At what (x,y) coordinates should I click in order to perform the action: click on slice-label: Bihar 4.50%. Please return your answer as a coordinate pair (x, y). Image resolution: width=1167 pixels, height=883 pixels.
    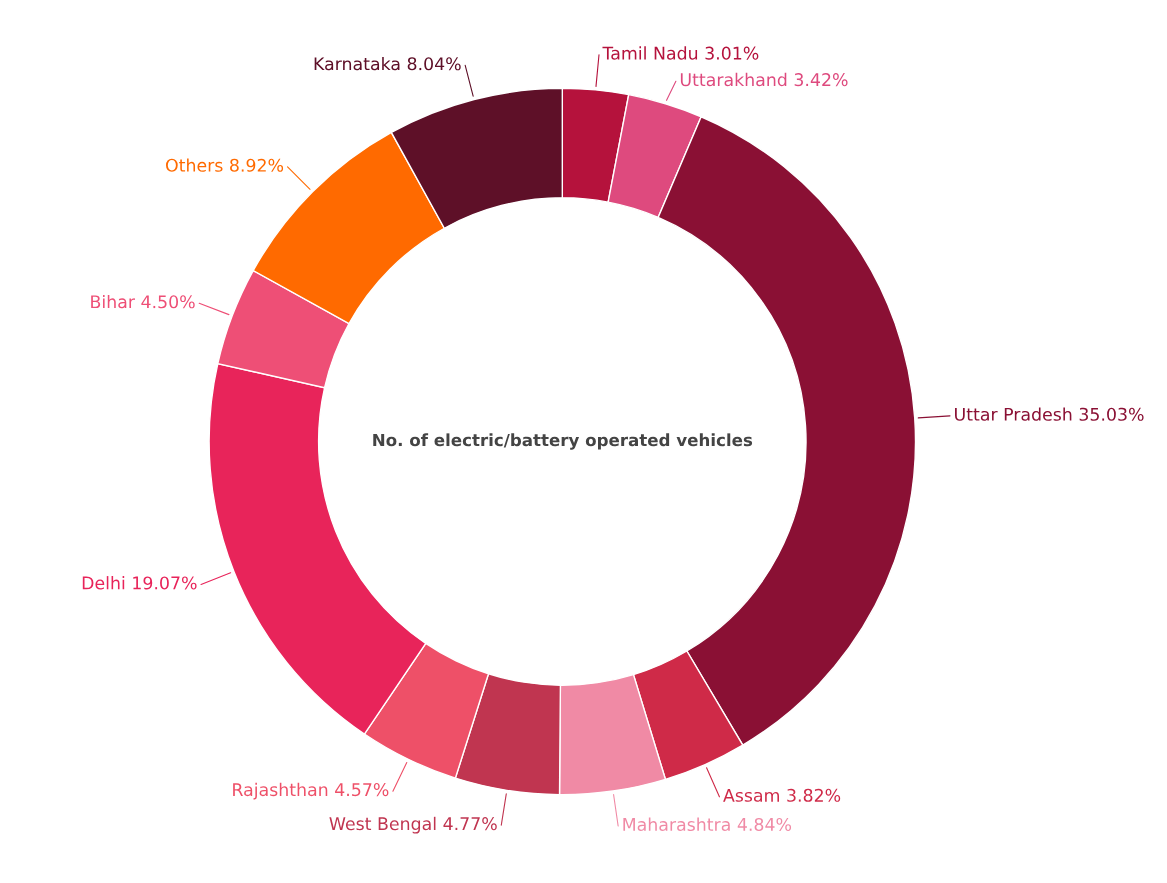
    Looking at the image, I should click on (143, 301).